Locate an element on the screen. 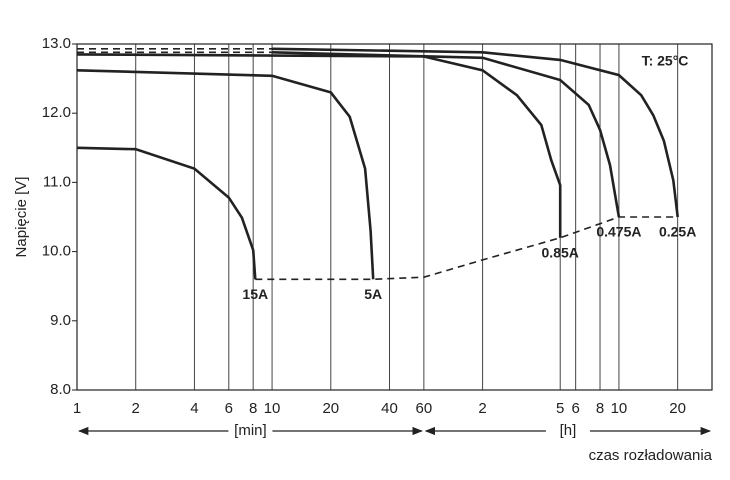 The image size is (730, 480). y-tick-label: 9.0 is located at coordinates (60, 320).